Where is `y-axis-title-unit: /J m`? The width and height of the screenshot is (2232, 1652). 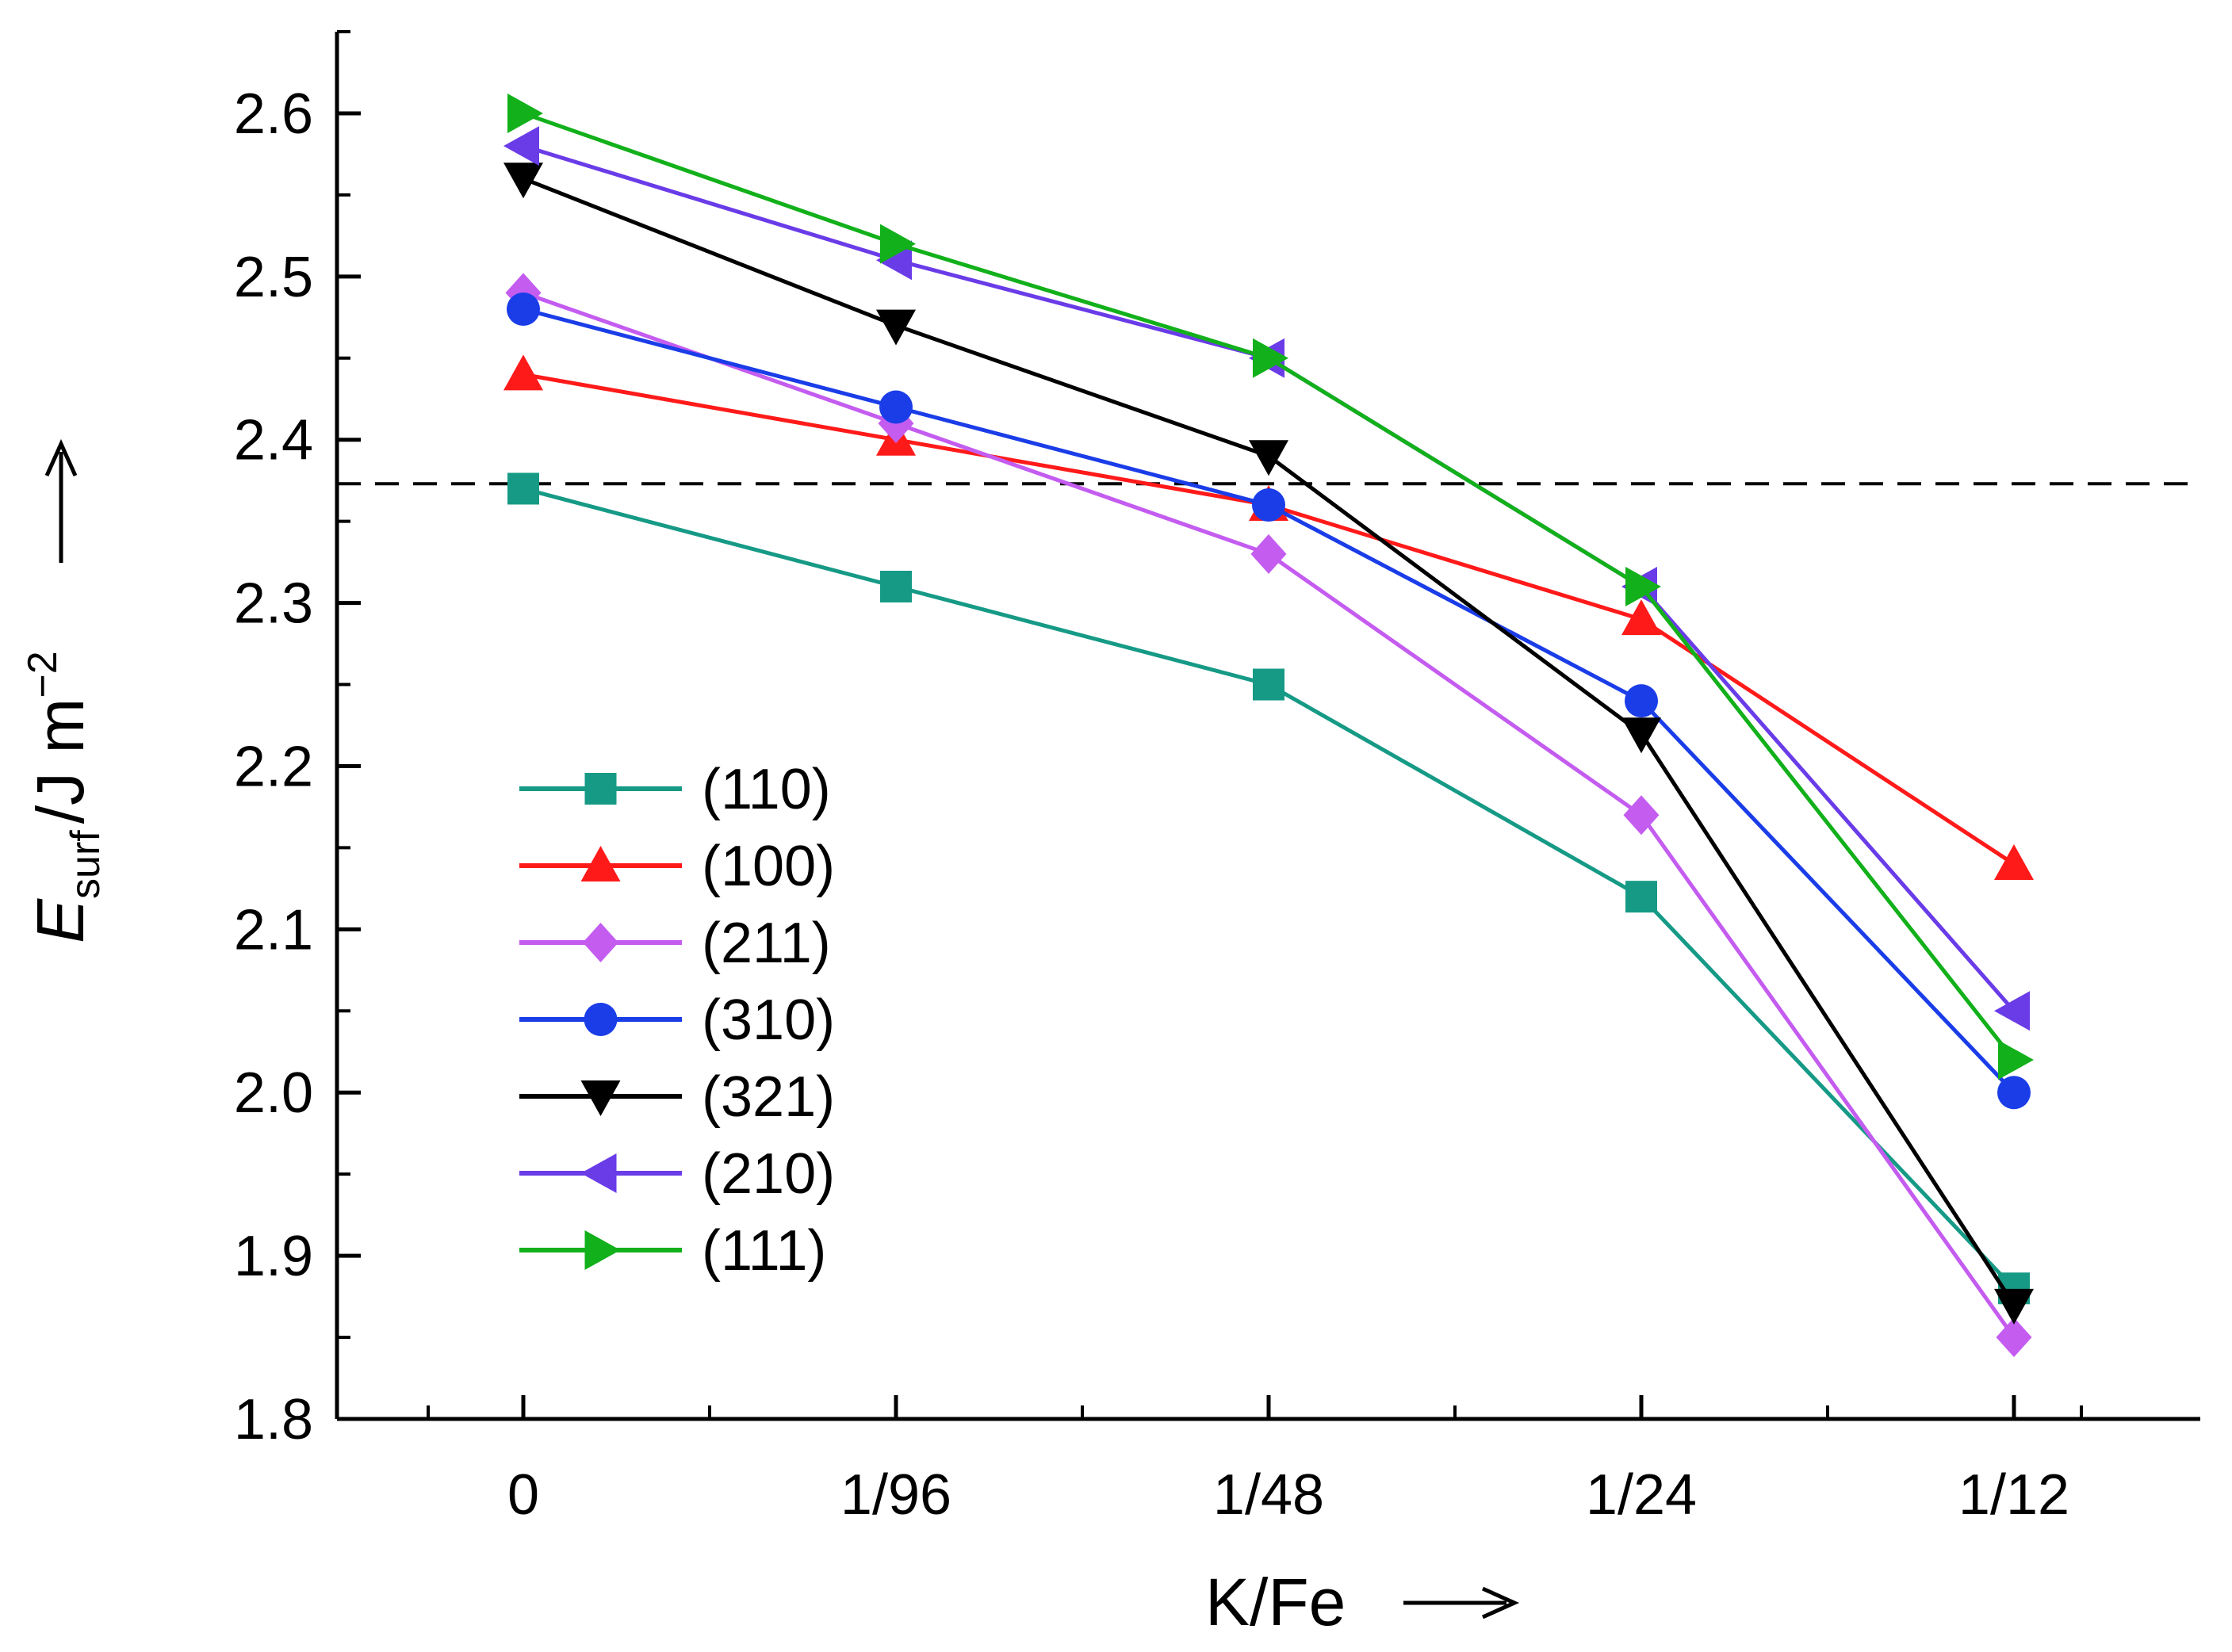 y-axis-title-unit: /J m is located at coordinates (60, 761).